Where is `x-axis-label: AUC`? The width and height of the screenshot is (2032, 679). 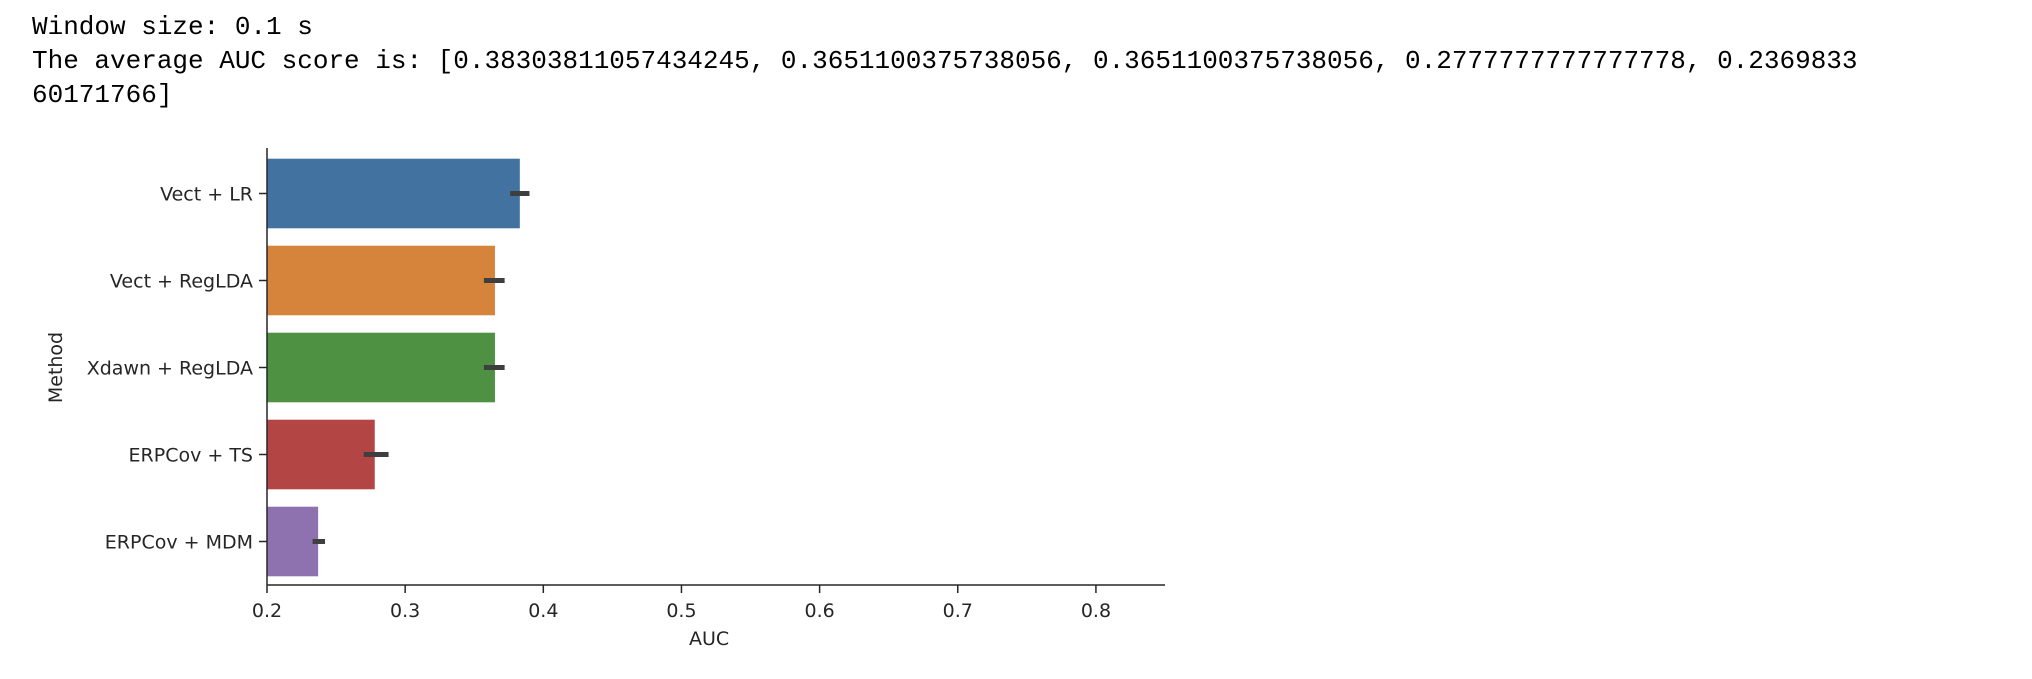
x-axis-label: AUC is located at coordinates (709, 639).